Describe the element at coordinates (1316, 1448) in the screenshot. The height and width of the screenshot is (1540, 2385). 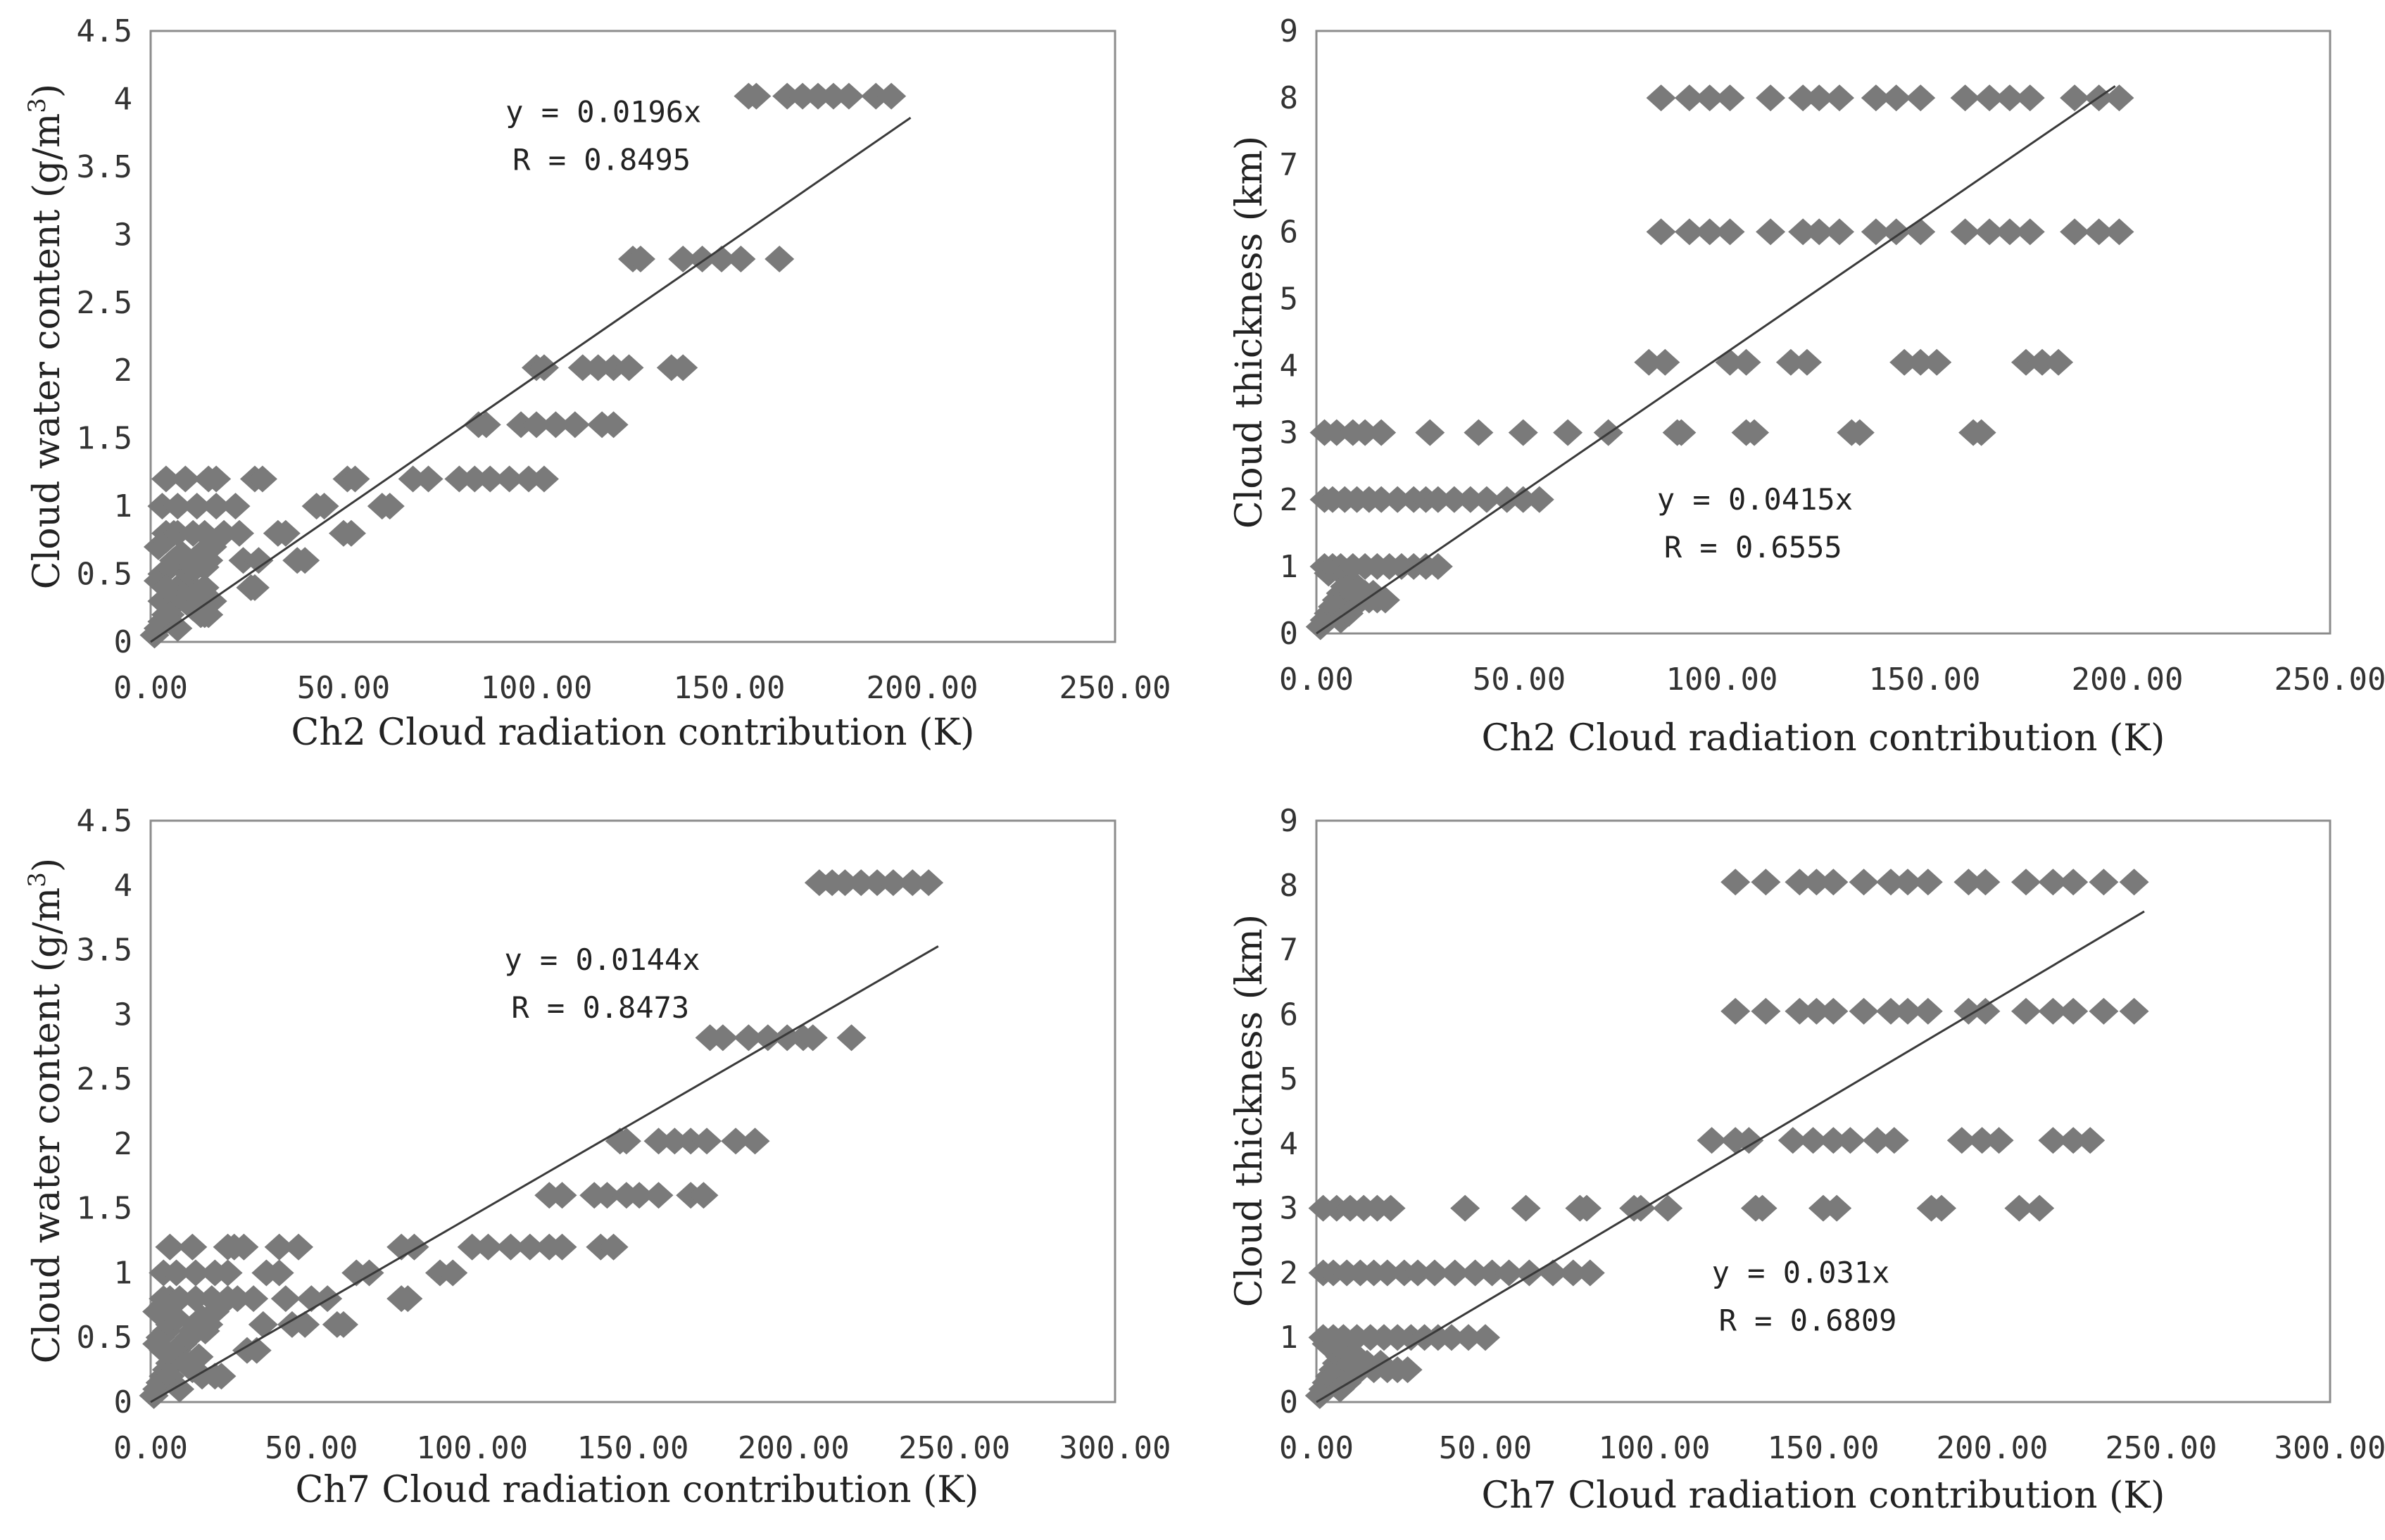
I see `x-tick-label: 0.00` at that location.